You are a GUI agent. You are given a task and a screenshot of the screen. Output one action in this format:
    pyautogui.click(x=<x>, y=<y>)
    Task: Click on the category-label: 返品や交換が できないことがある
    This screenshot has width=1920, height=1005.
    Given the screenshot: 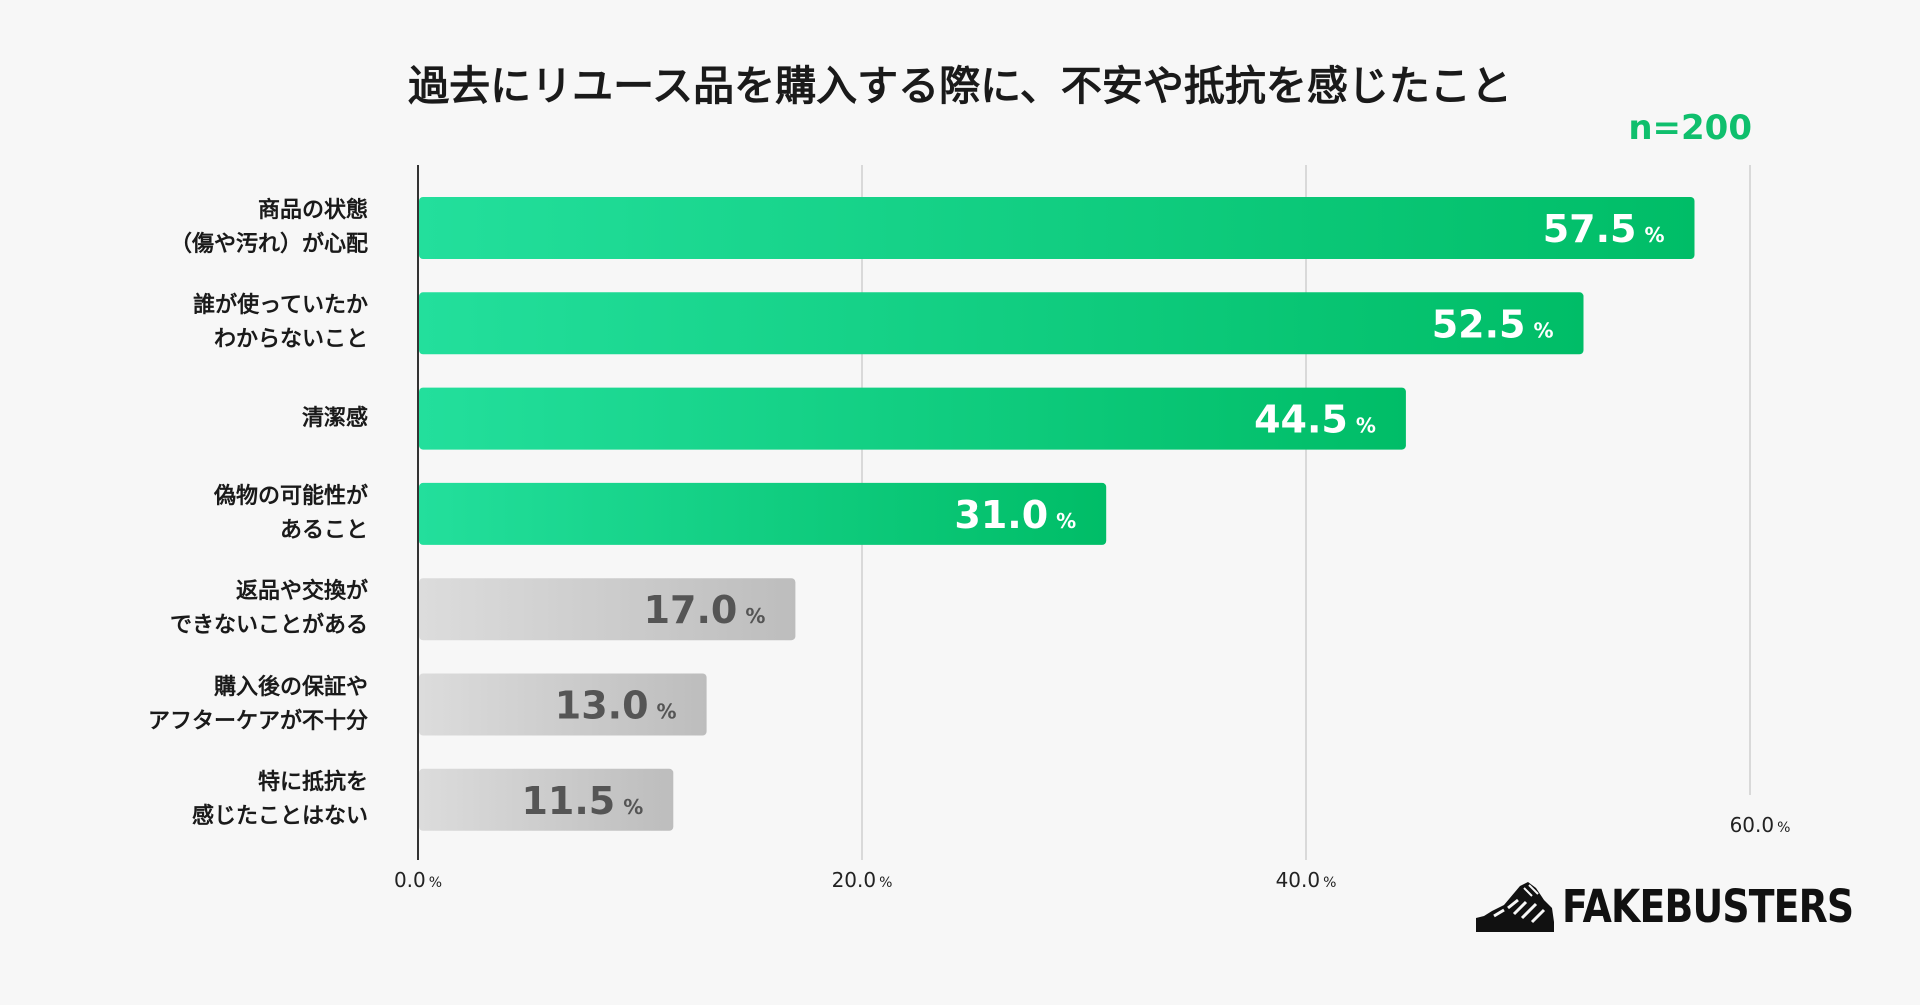 What is the action you would take?
    pyautogui.click(x=268, y=609)
    